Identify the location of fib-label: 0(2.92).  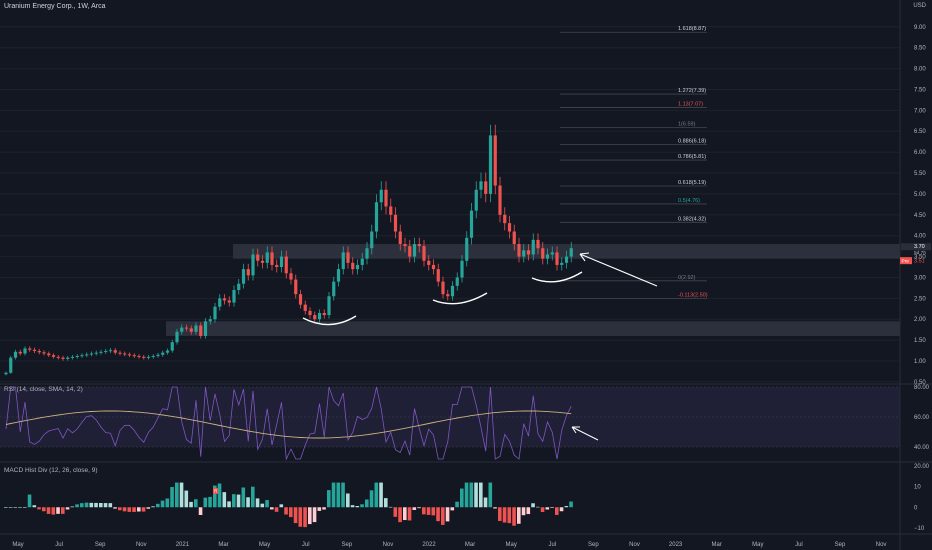
(687, 278).